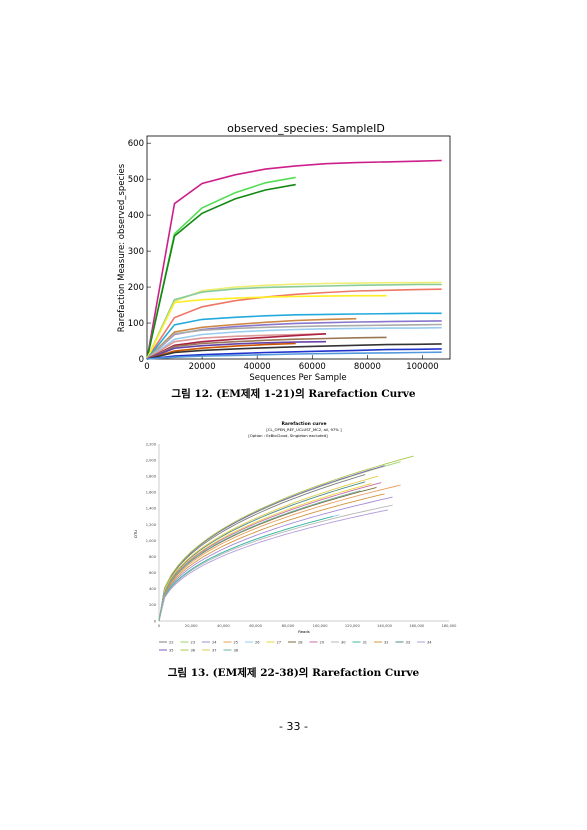 Image resolution: width=587 pixels, height=830 pixels. What do you see at coordinates (153, 589) in the screenshot?
I see `fig2-y-tick-label: 400` at bounding box center [153, 589].